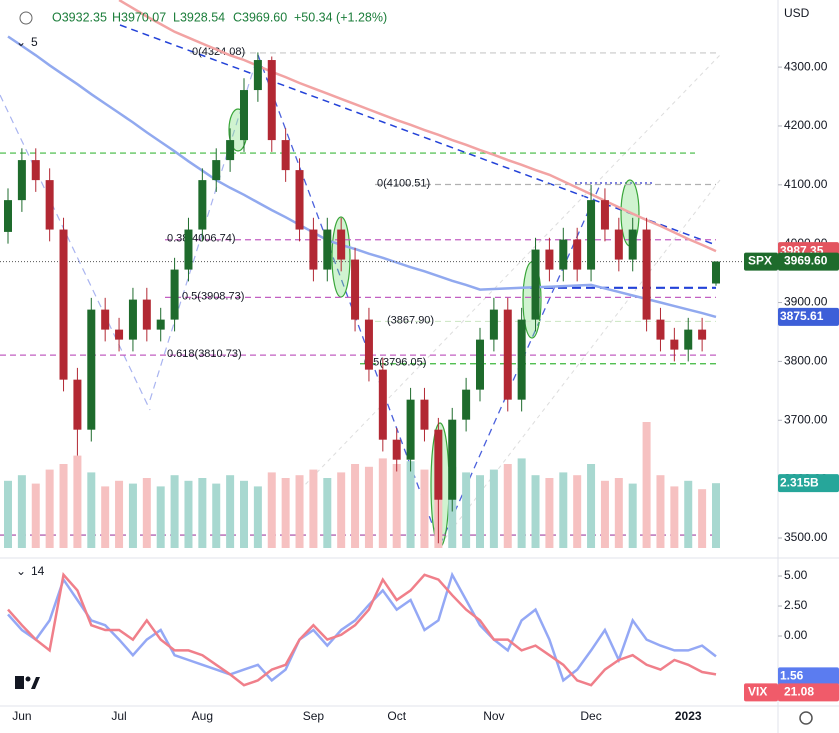  I want to click on header-low: L3928.54, so click(199, 17).